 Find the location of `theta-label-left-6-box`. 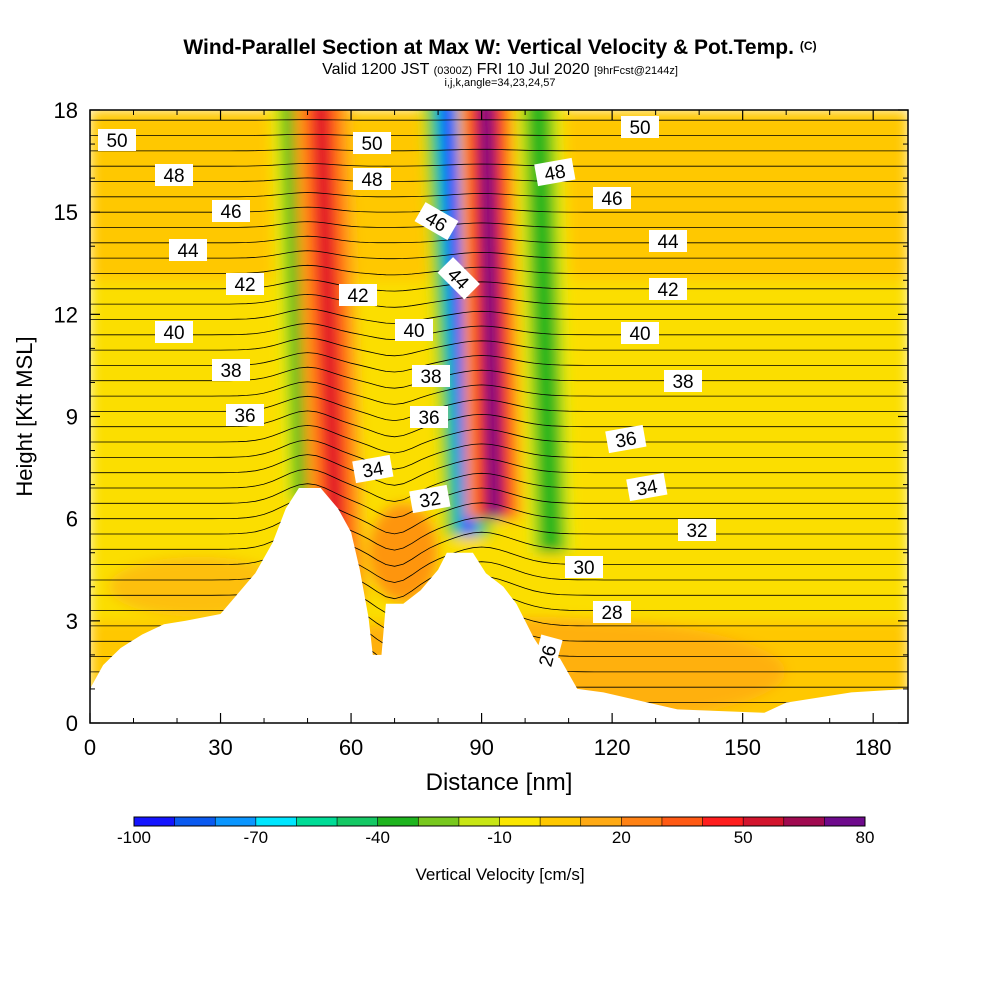

theta-label-left-6-box is located at coordinates (231, 370).